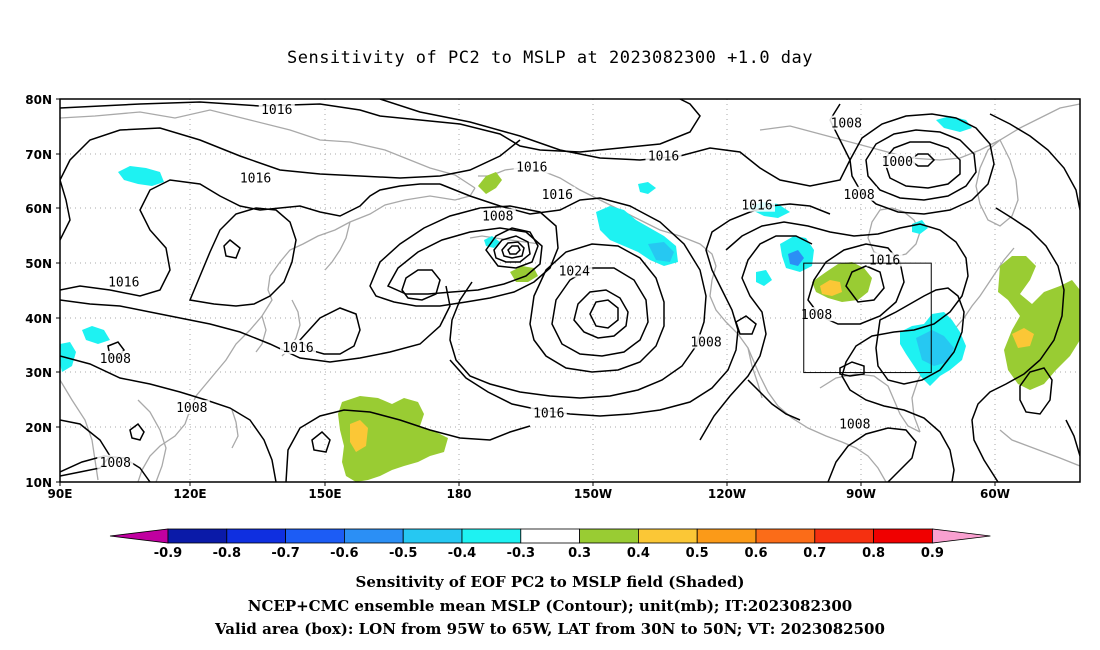 The width and height of the screenshot is (1100, 650). Describe the element at coordinates (615, 143) in the screenshot. I see `isobar-1016-north-loop` at that location.